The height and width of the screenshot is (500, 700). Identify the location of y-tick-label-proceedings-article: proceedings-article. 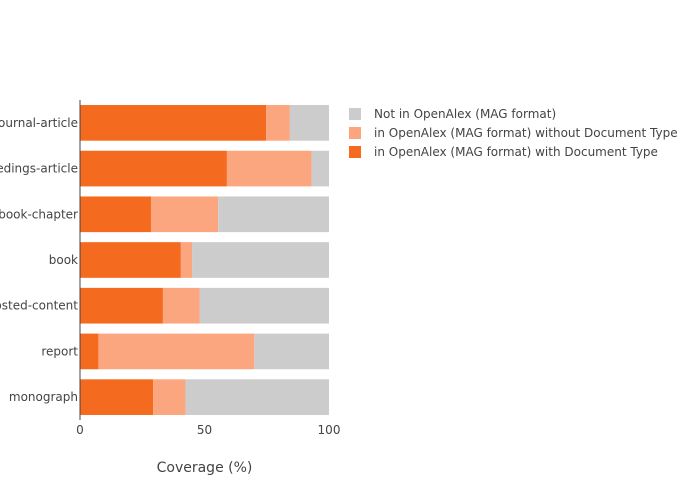
(39, 169).